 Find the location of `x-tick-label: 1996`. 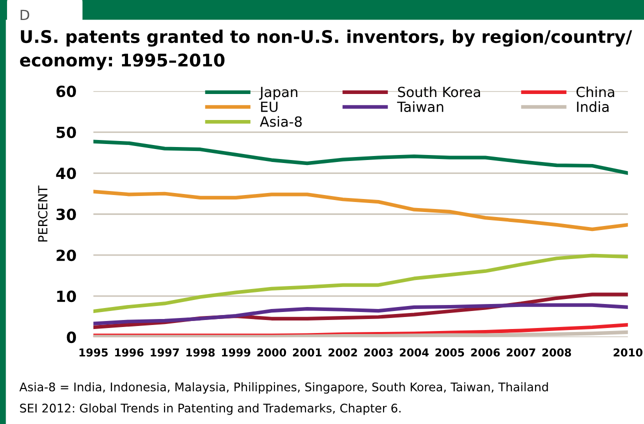

x-tick-label: 1996 is located at coordinates (129, 352).